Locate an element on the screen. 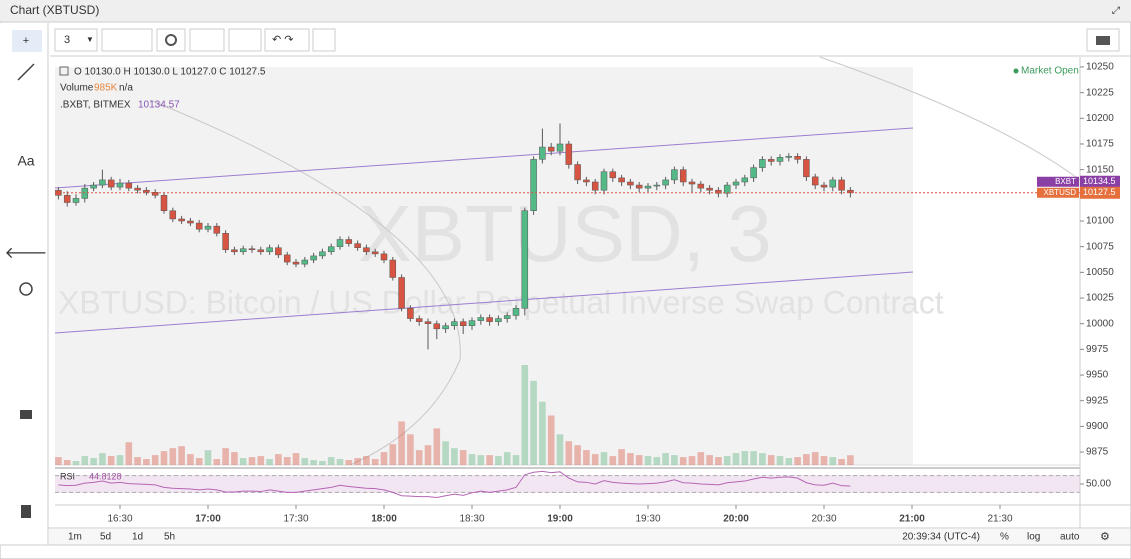 The width and height of the screenshot is (1131, 559). index-legend: .BXBT, BITMEX is located at coordinates (95, 105).